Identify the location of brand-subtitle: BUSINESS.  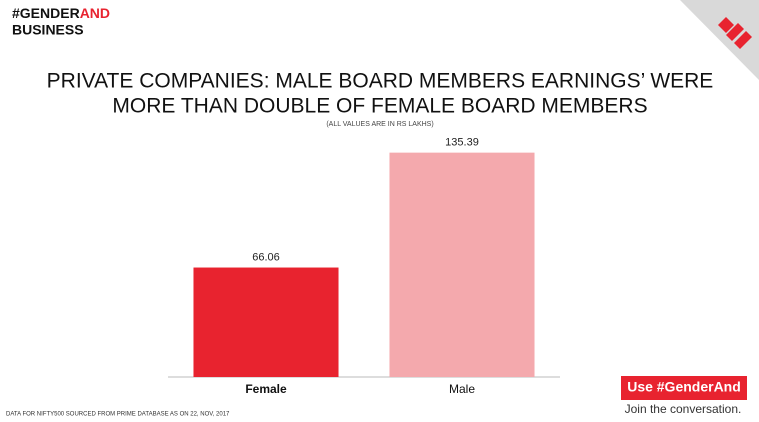
(48, 30).